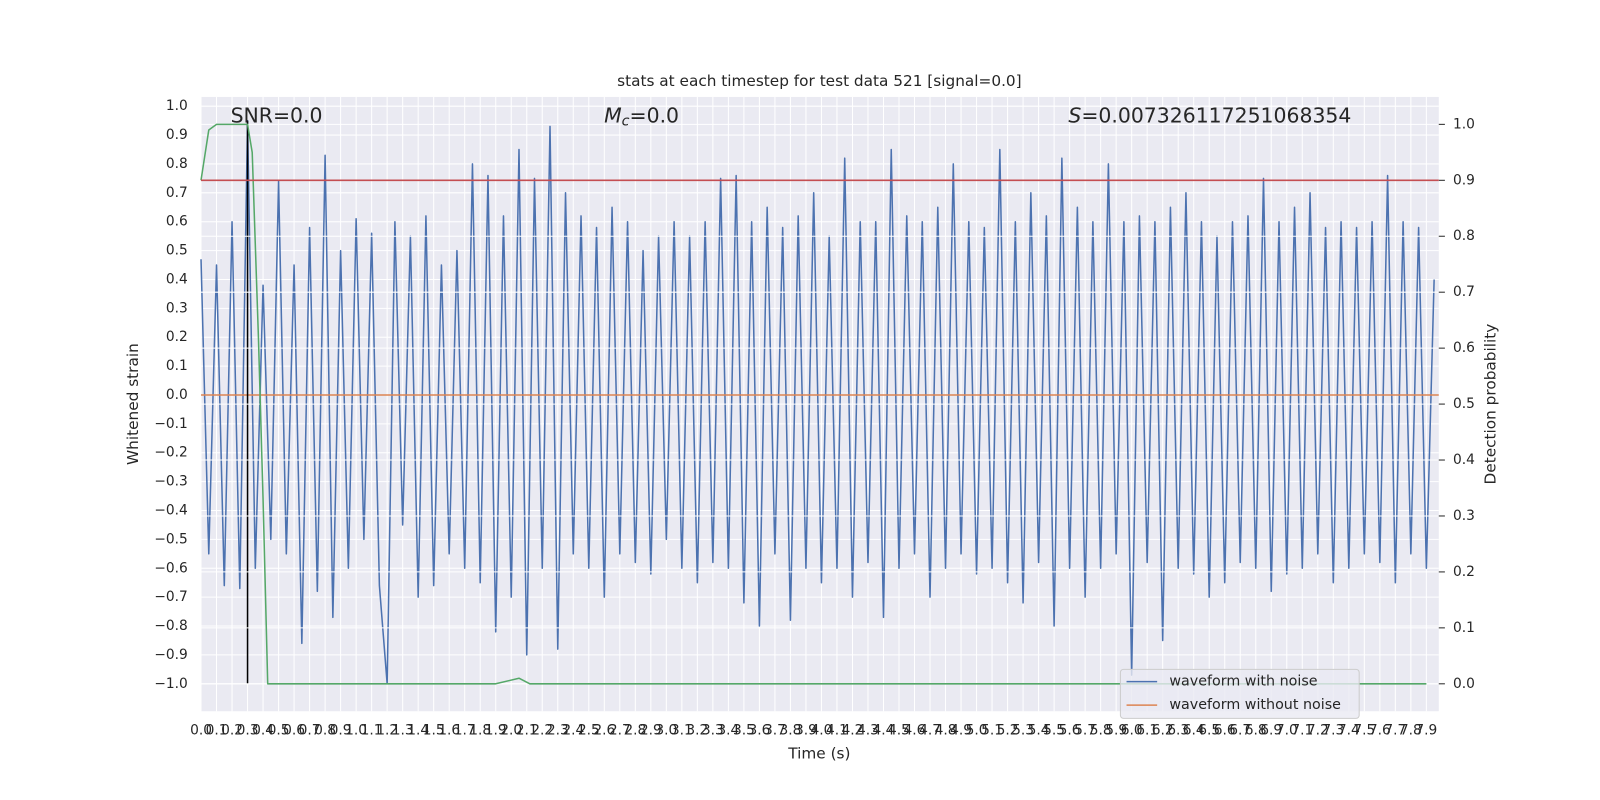  Describe the element at coordinates (744, 731) in the screenshot. I see `x-tick-label: 3.5` at that location.